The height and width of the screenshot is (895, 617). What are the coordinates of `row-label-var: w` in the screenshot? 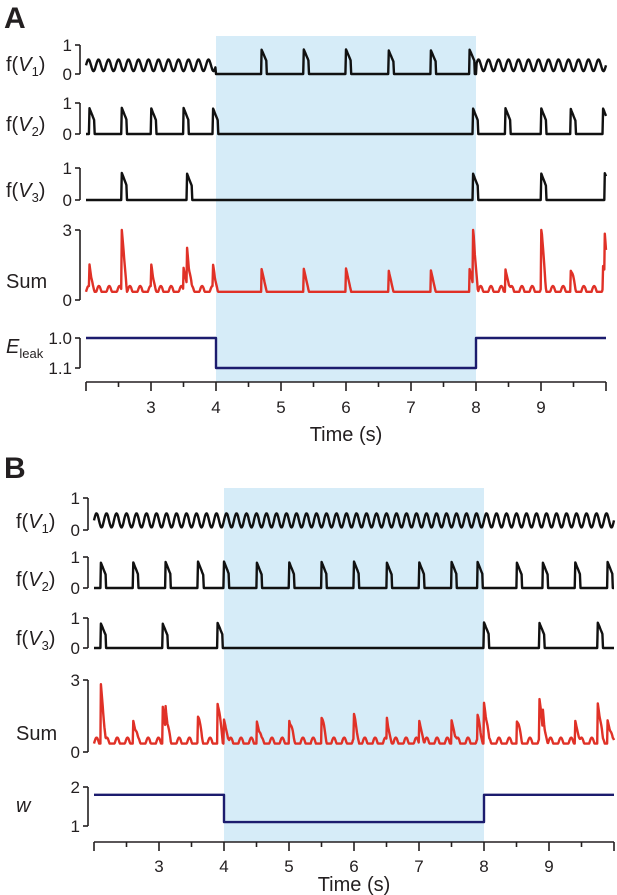 It's located at (24, 806).